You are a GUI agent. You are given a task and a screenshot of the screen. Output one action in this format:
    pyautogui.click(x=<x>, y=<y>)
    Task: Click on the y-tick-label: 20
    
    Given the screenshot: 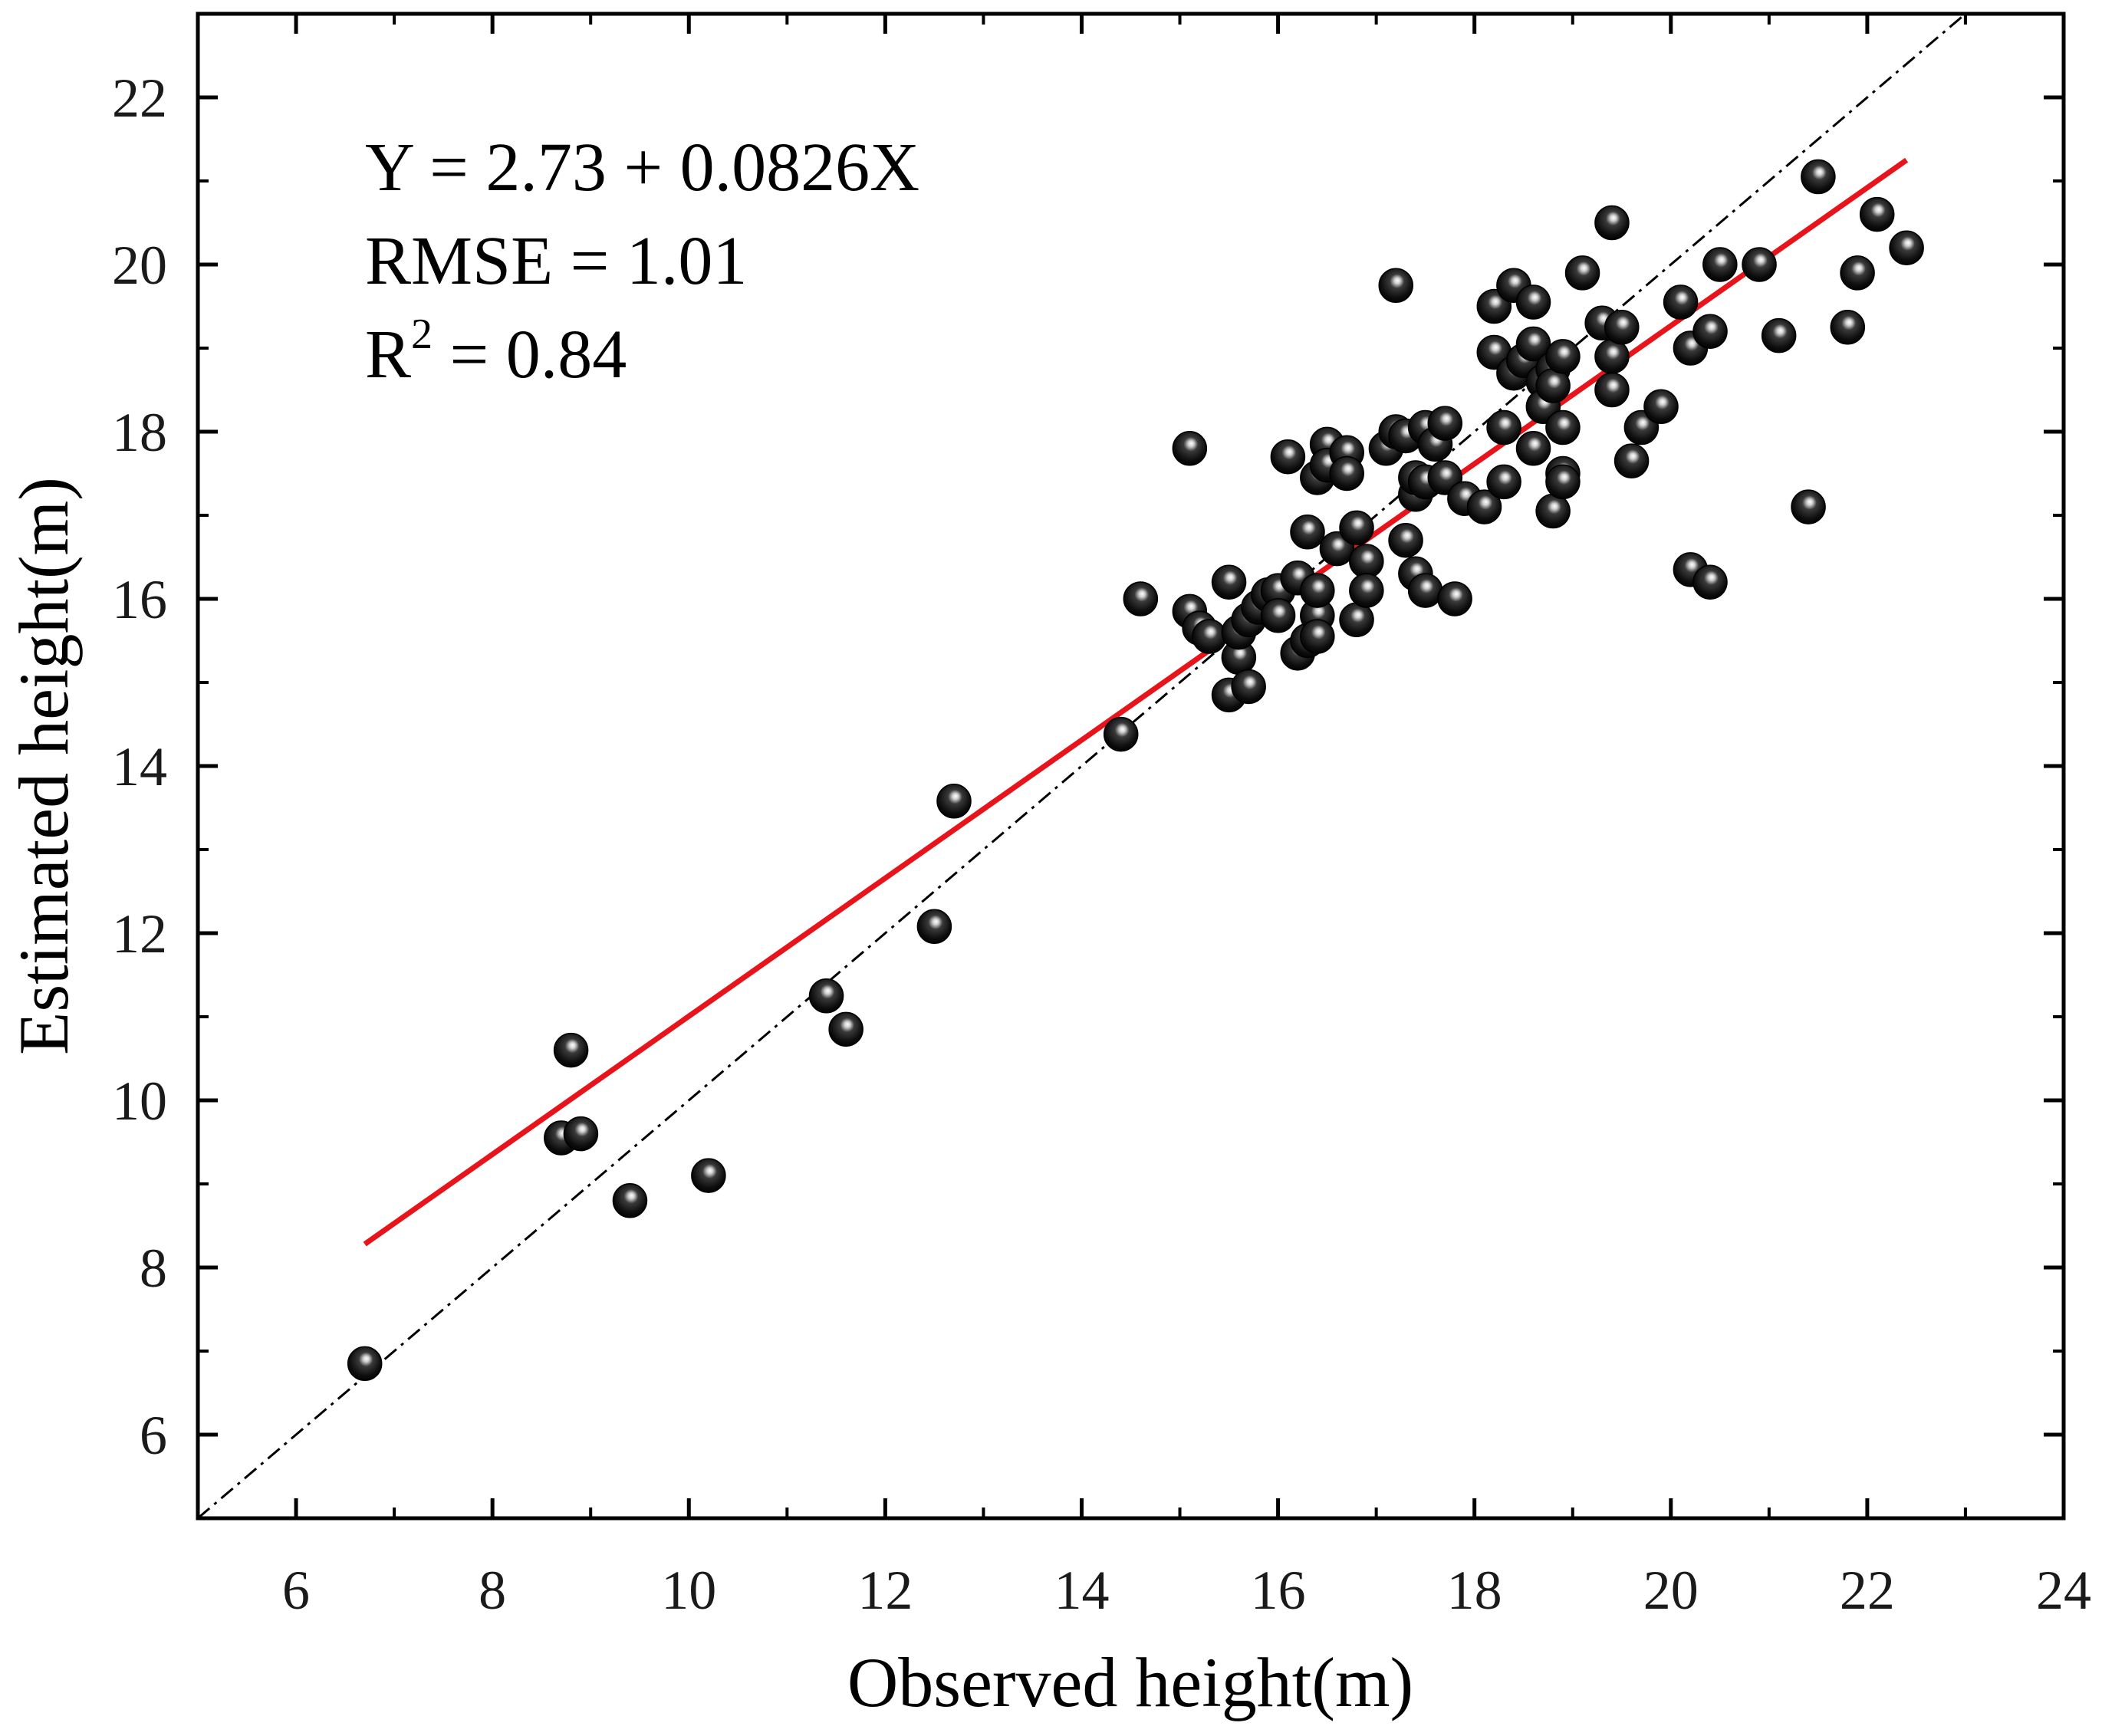 What is the action you would take?
    pyautogui.click(x=139, y=265)
    